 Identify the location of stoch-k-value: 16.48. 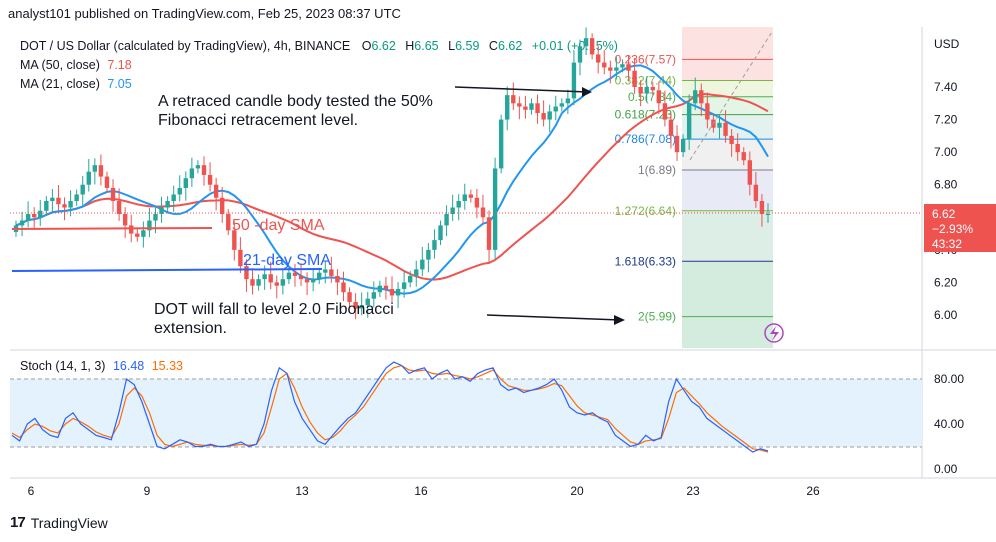
(128, 366).